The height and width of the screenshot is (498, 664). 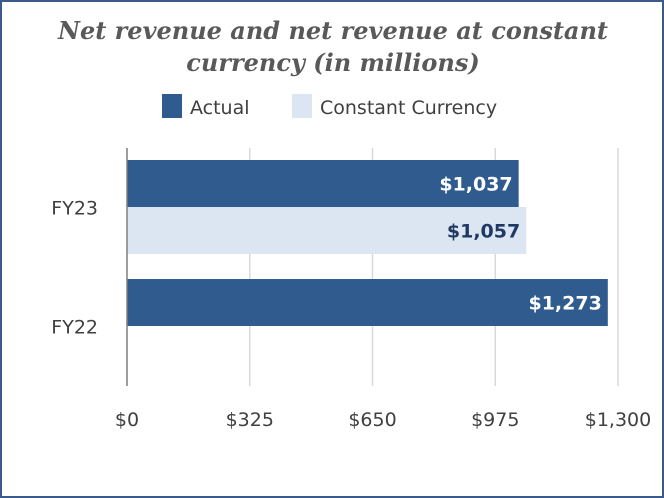 What do you see at coordinates (564, 304) in the screenshot?
I see `data-label-actual-fy22: $1,273` at bounding box center [564, 304].